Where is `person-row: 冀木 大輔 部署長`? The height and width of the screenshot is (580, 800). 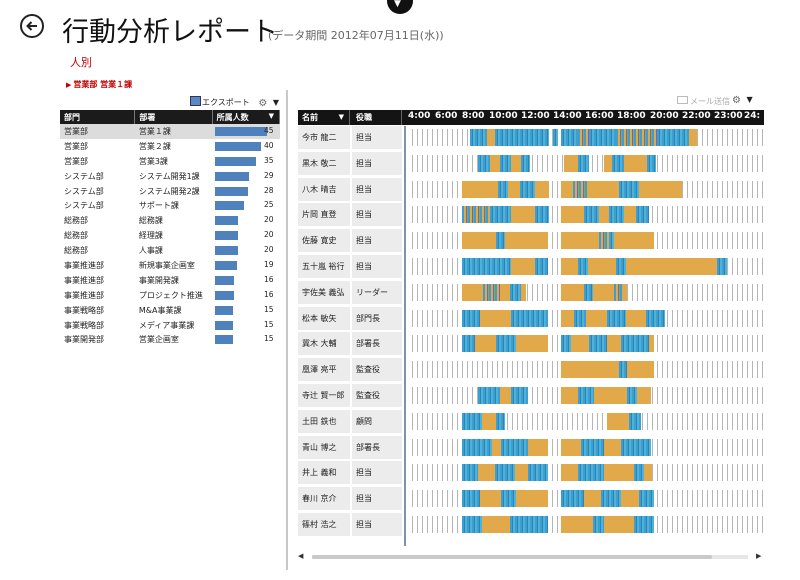
person-row: 冀木 大輔 部署長 is located at coordinates (533, 344).